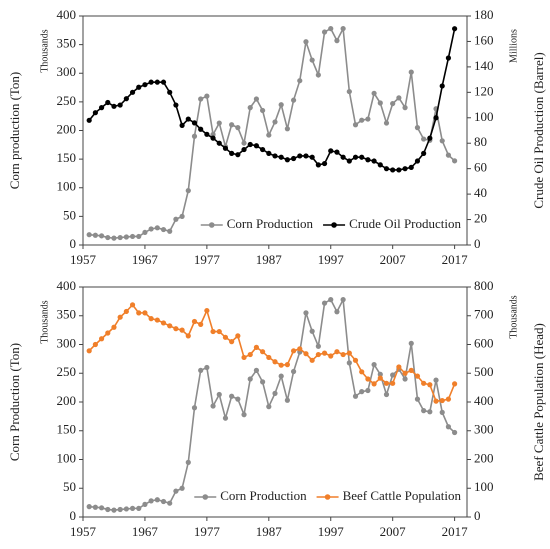 This screenshot has width=550, height=549. What do you see at coordinates (484, 90) in the screenshot?
I see `y2-tick-label: 120` at bounding box center [484, 90].